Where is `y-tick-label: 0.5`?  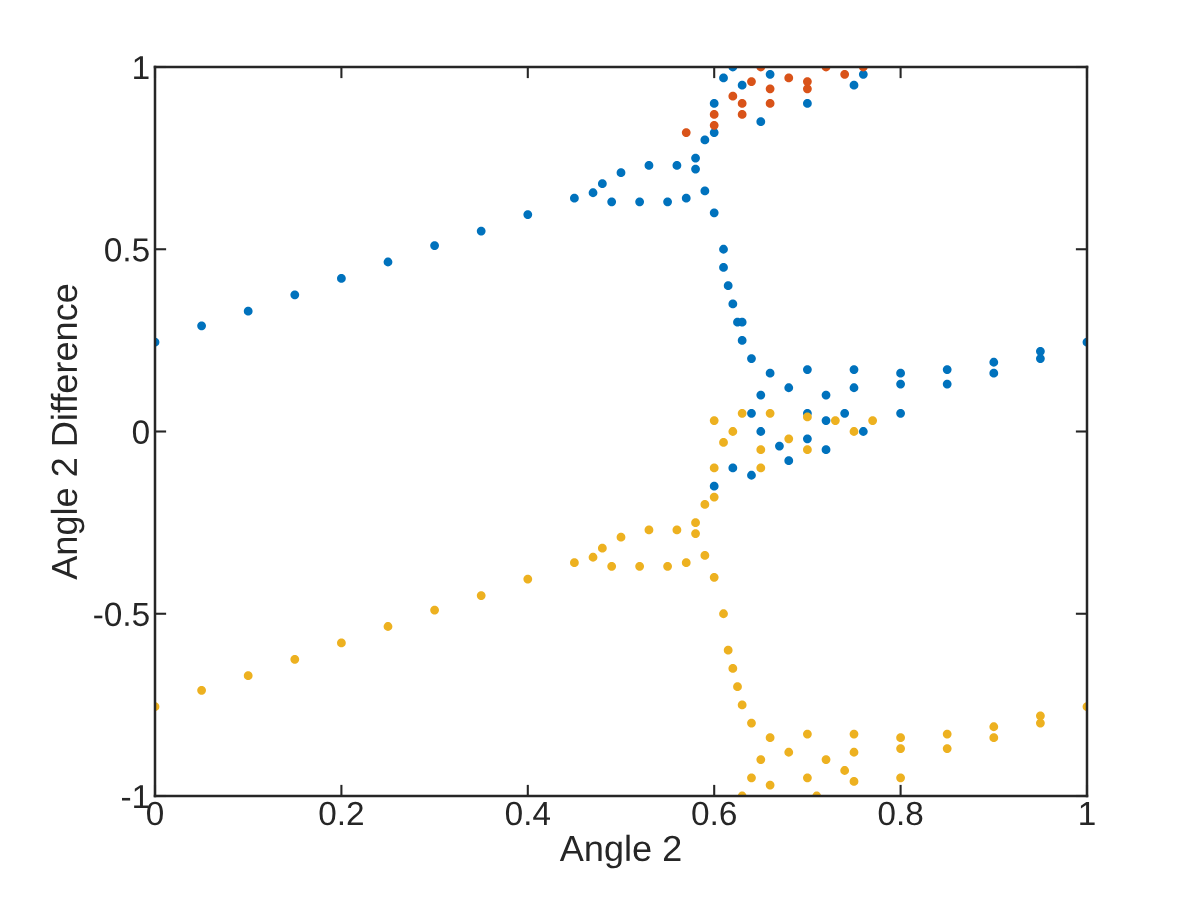
y-tick-label: 0.5 is located at coordinates (127, 250).